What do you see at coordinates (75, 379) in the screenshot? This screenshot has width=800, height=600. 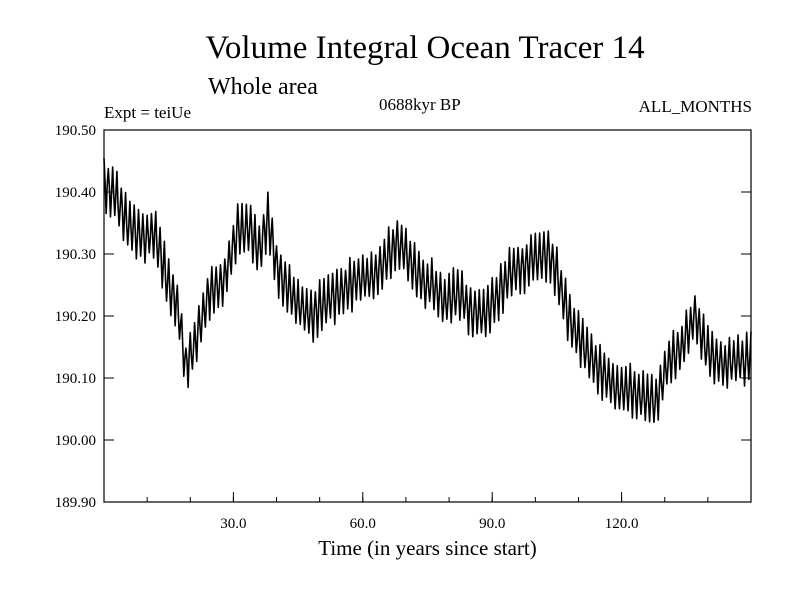 I see `y-tick-label: 190.10` at bounding box center [75, 379].